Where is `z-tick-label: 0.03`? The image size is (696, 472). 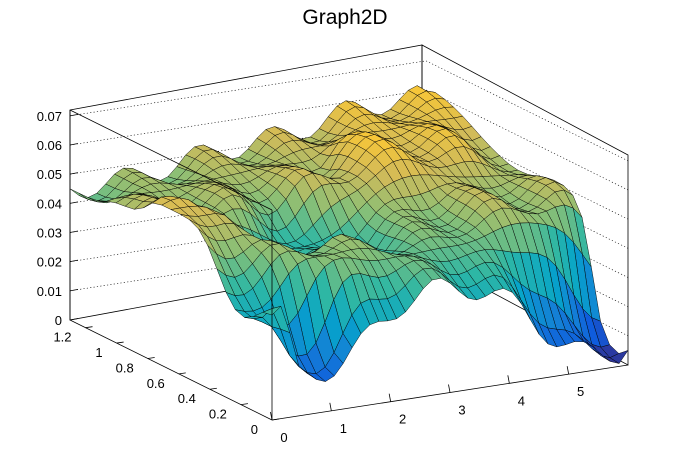 z-tick-label: 0.03 is located at coordinates (49, 233).